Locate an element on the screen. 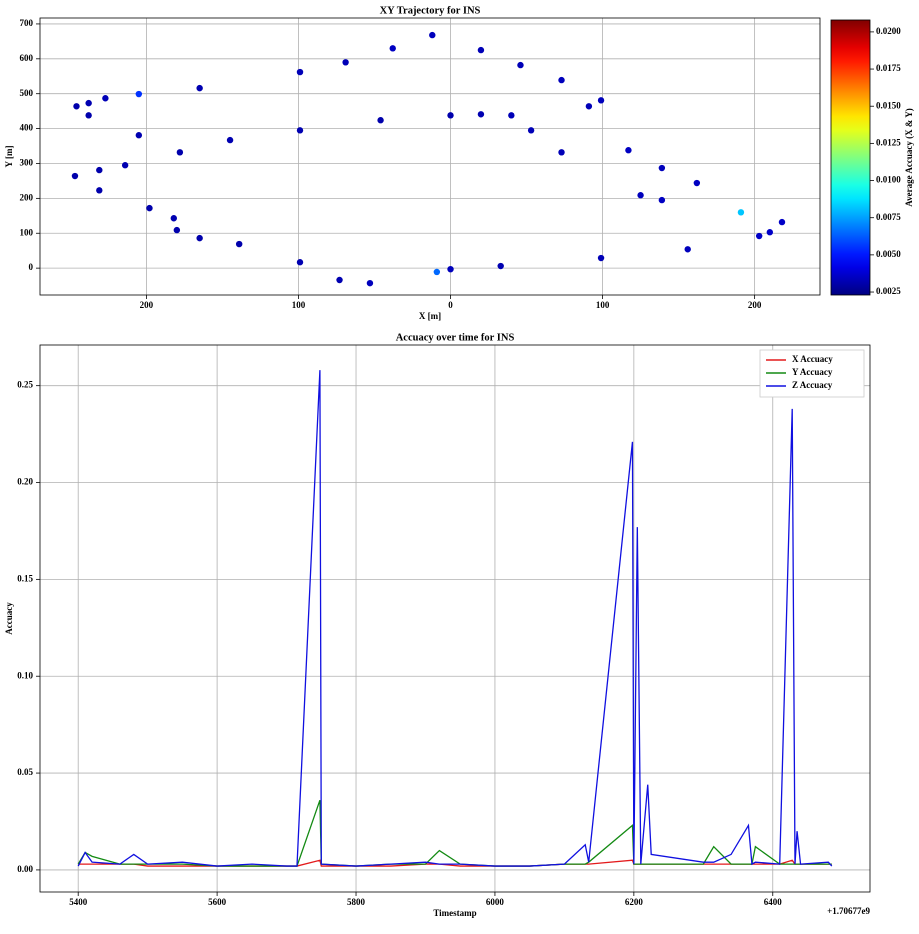 The height and width of the screenshot is (934, 919). y-tick-label: 200 is located at coordinates (27, 197).